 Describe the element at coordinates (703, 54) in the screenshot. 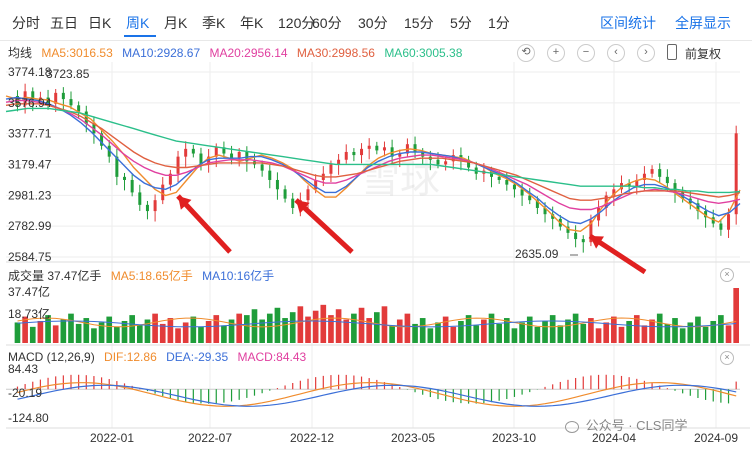

I see `adjust-mode-select: 前复权` at that location.